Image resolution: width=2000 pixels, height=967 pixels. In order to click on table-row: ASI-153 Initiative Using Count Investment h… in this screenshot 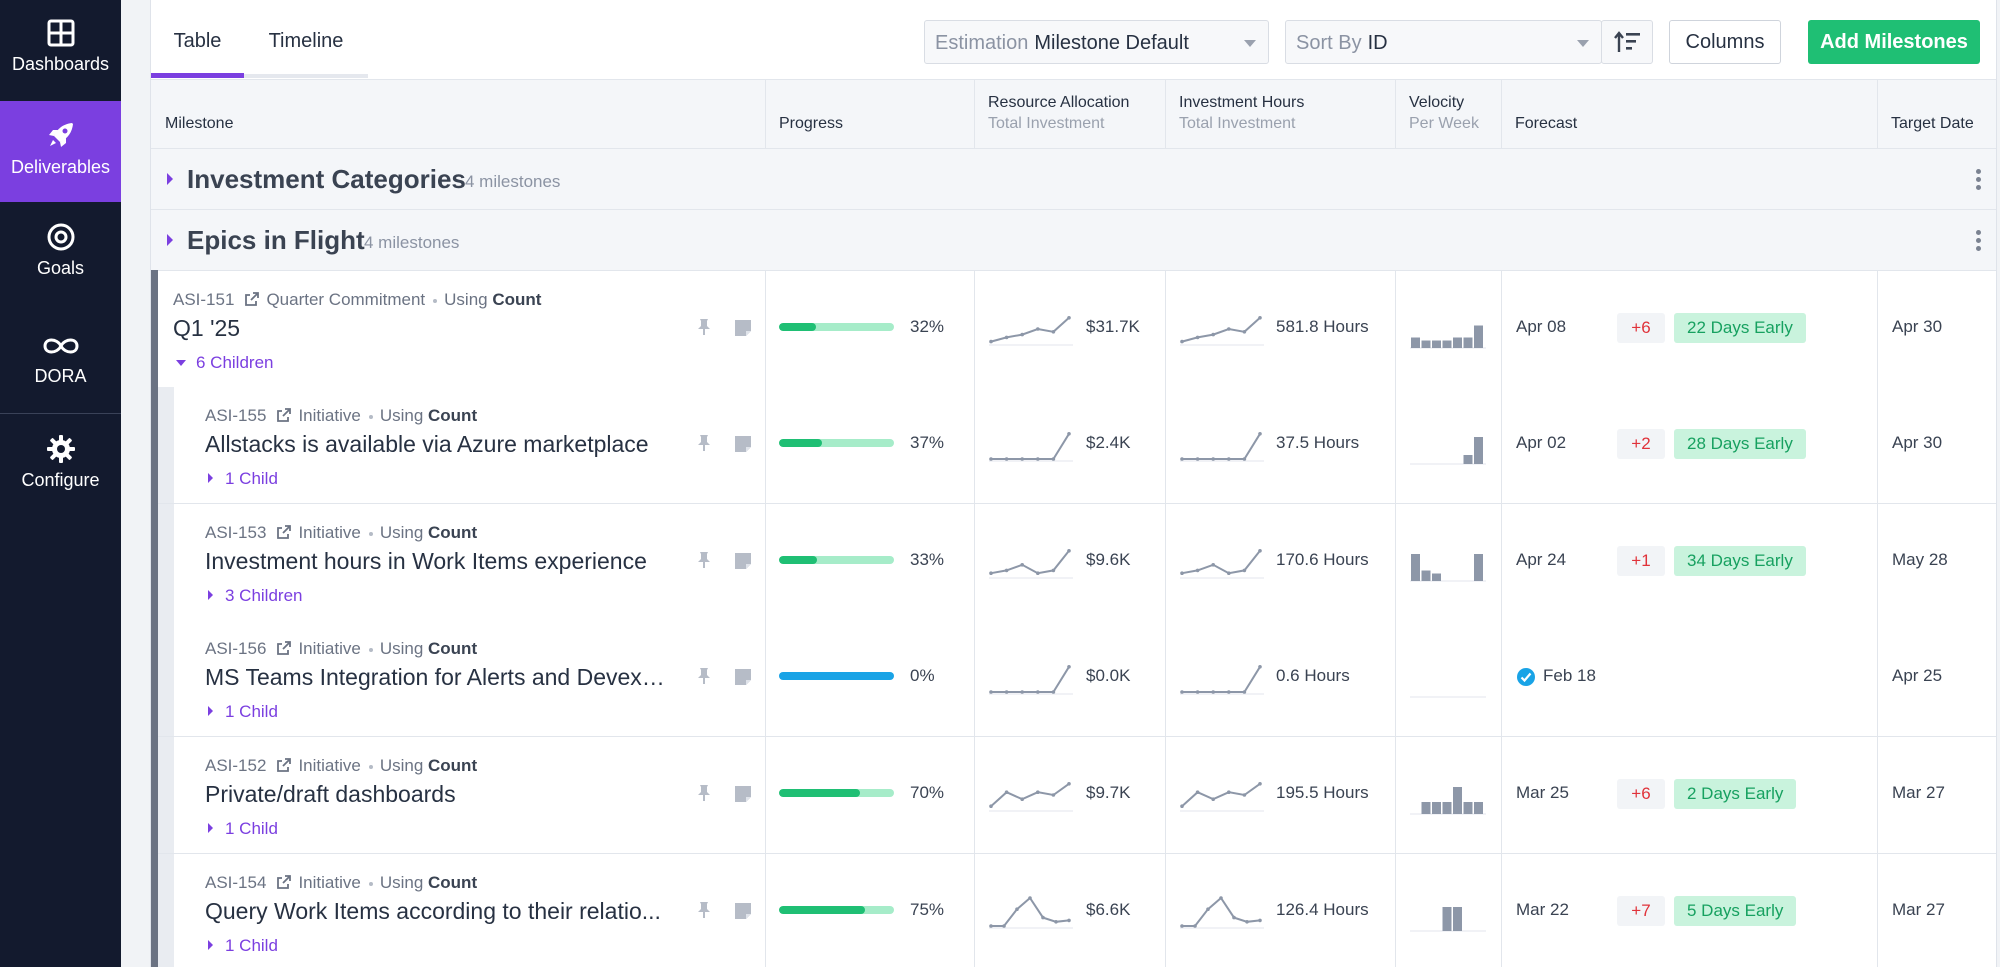, I will do `click(1073, 562)`.